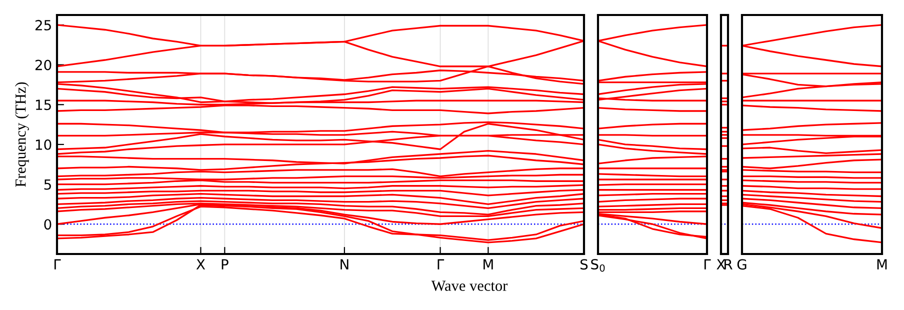  I want to click on y-tick-label: 0, so click(48, 224).